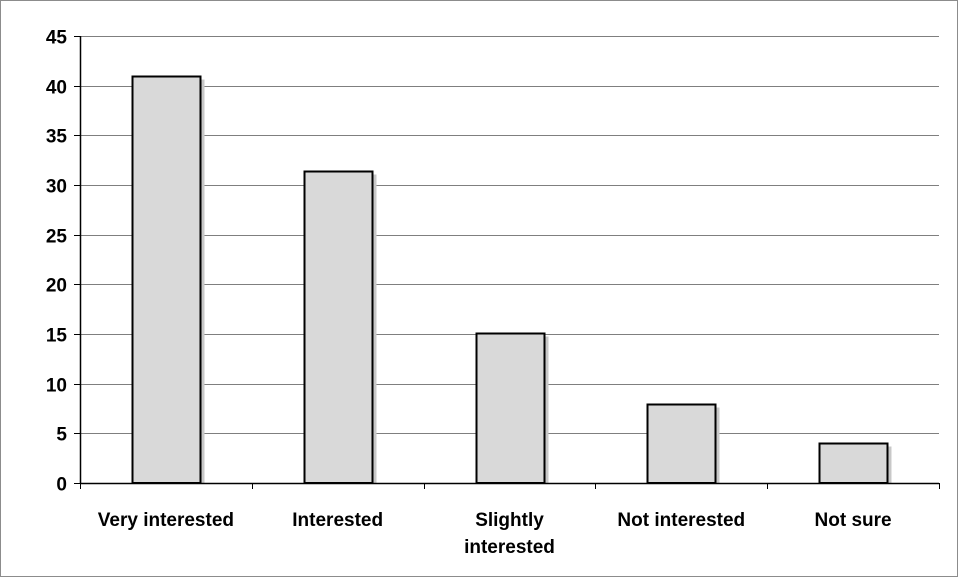  Describe the element at coordinates (57, 38) in the screenshot. I see `y-tick-label: 45` at that location.